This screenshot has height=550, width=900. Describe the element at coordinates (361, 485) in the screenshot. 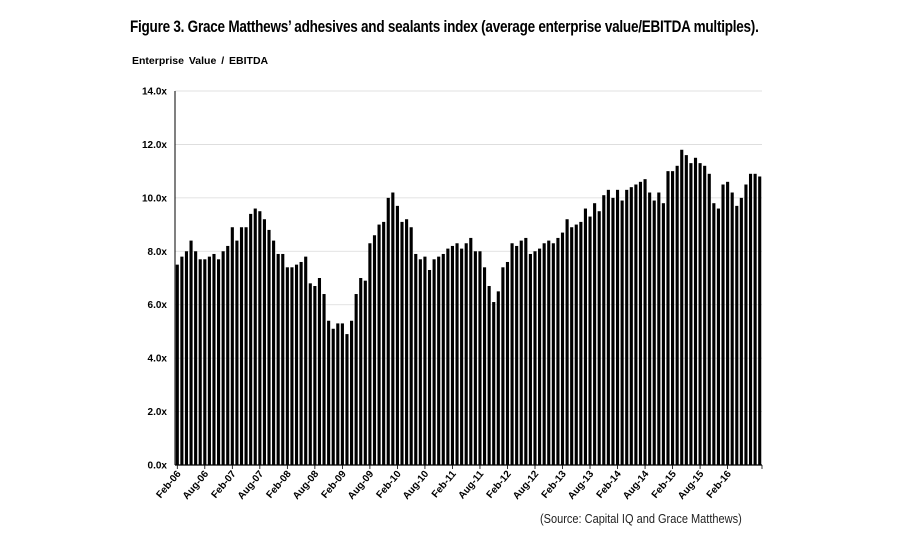

I see `x-tick-label: Aug-09` at that location.